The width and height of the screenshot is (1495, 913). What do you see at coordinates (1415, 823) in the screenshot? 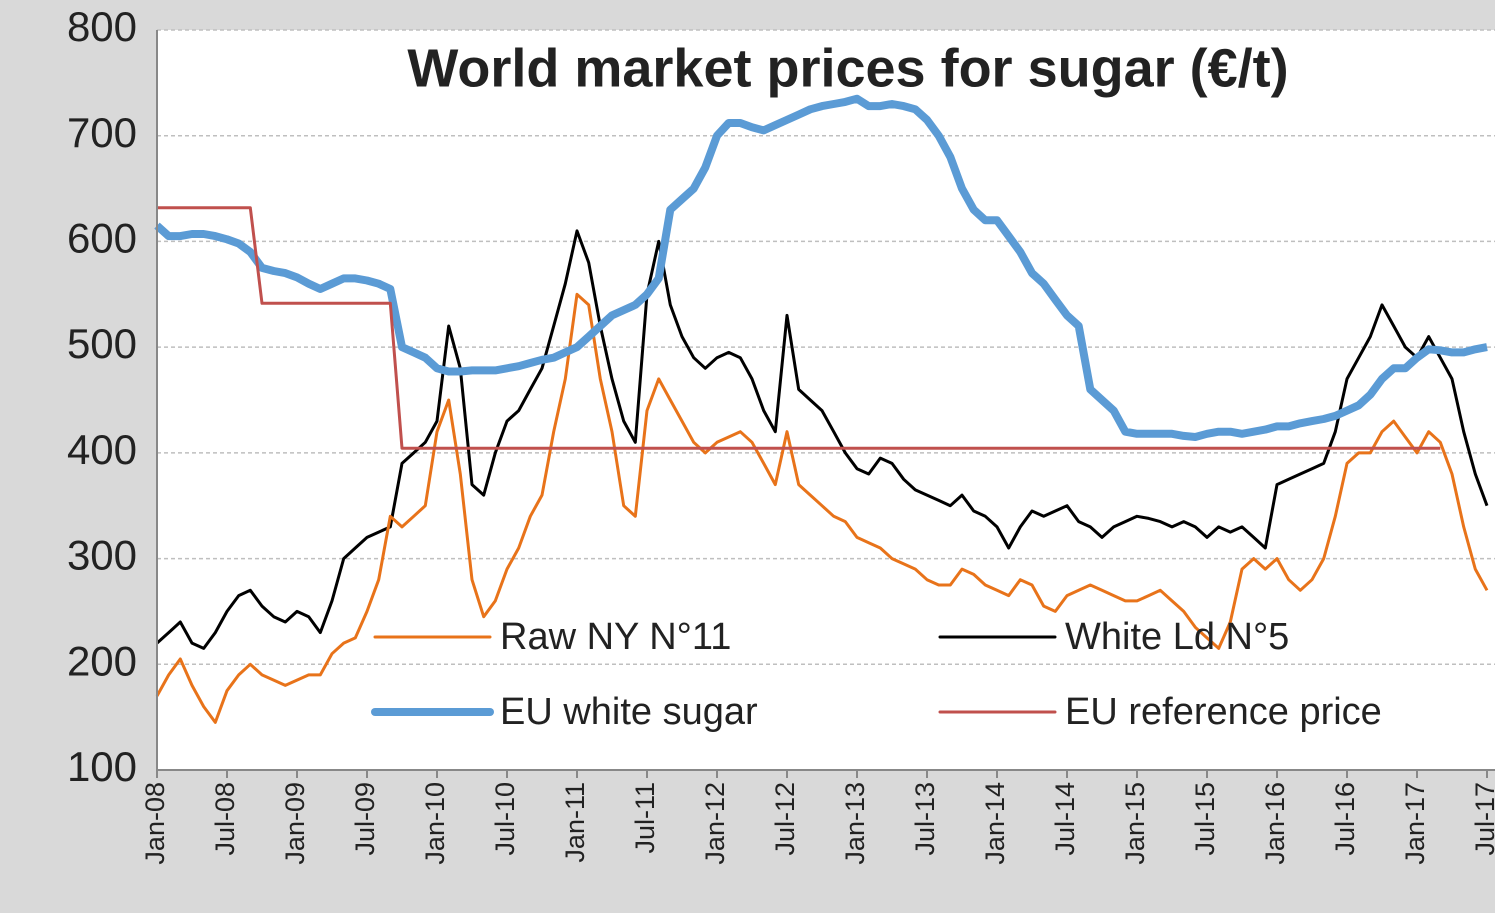
I see `x-tick-label: Jan-17` at bounding box center [1415, 823].